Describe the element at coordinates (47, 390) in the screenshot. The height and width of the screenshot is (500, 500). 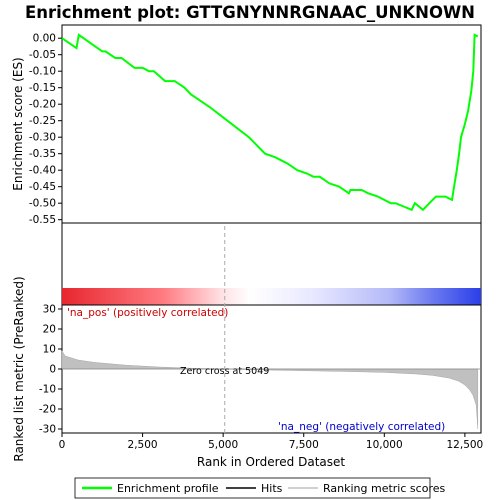
I see `metric-tick-label: -10` at that location.